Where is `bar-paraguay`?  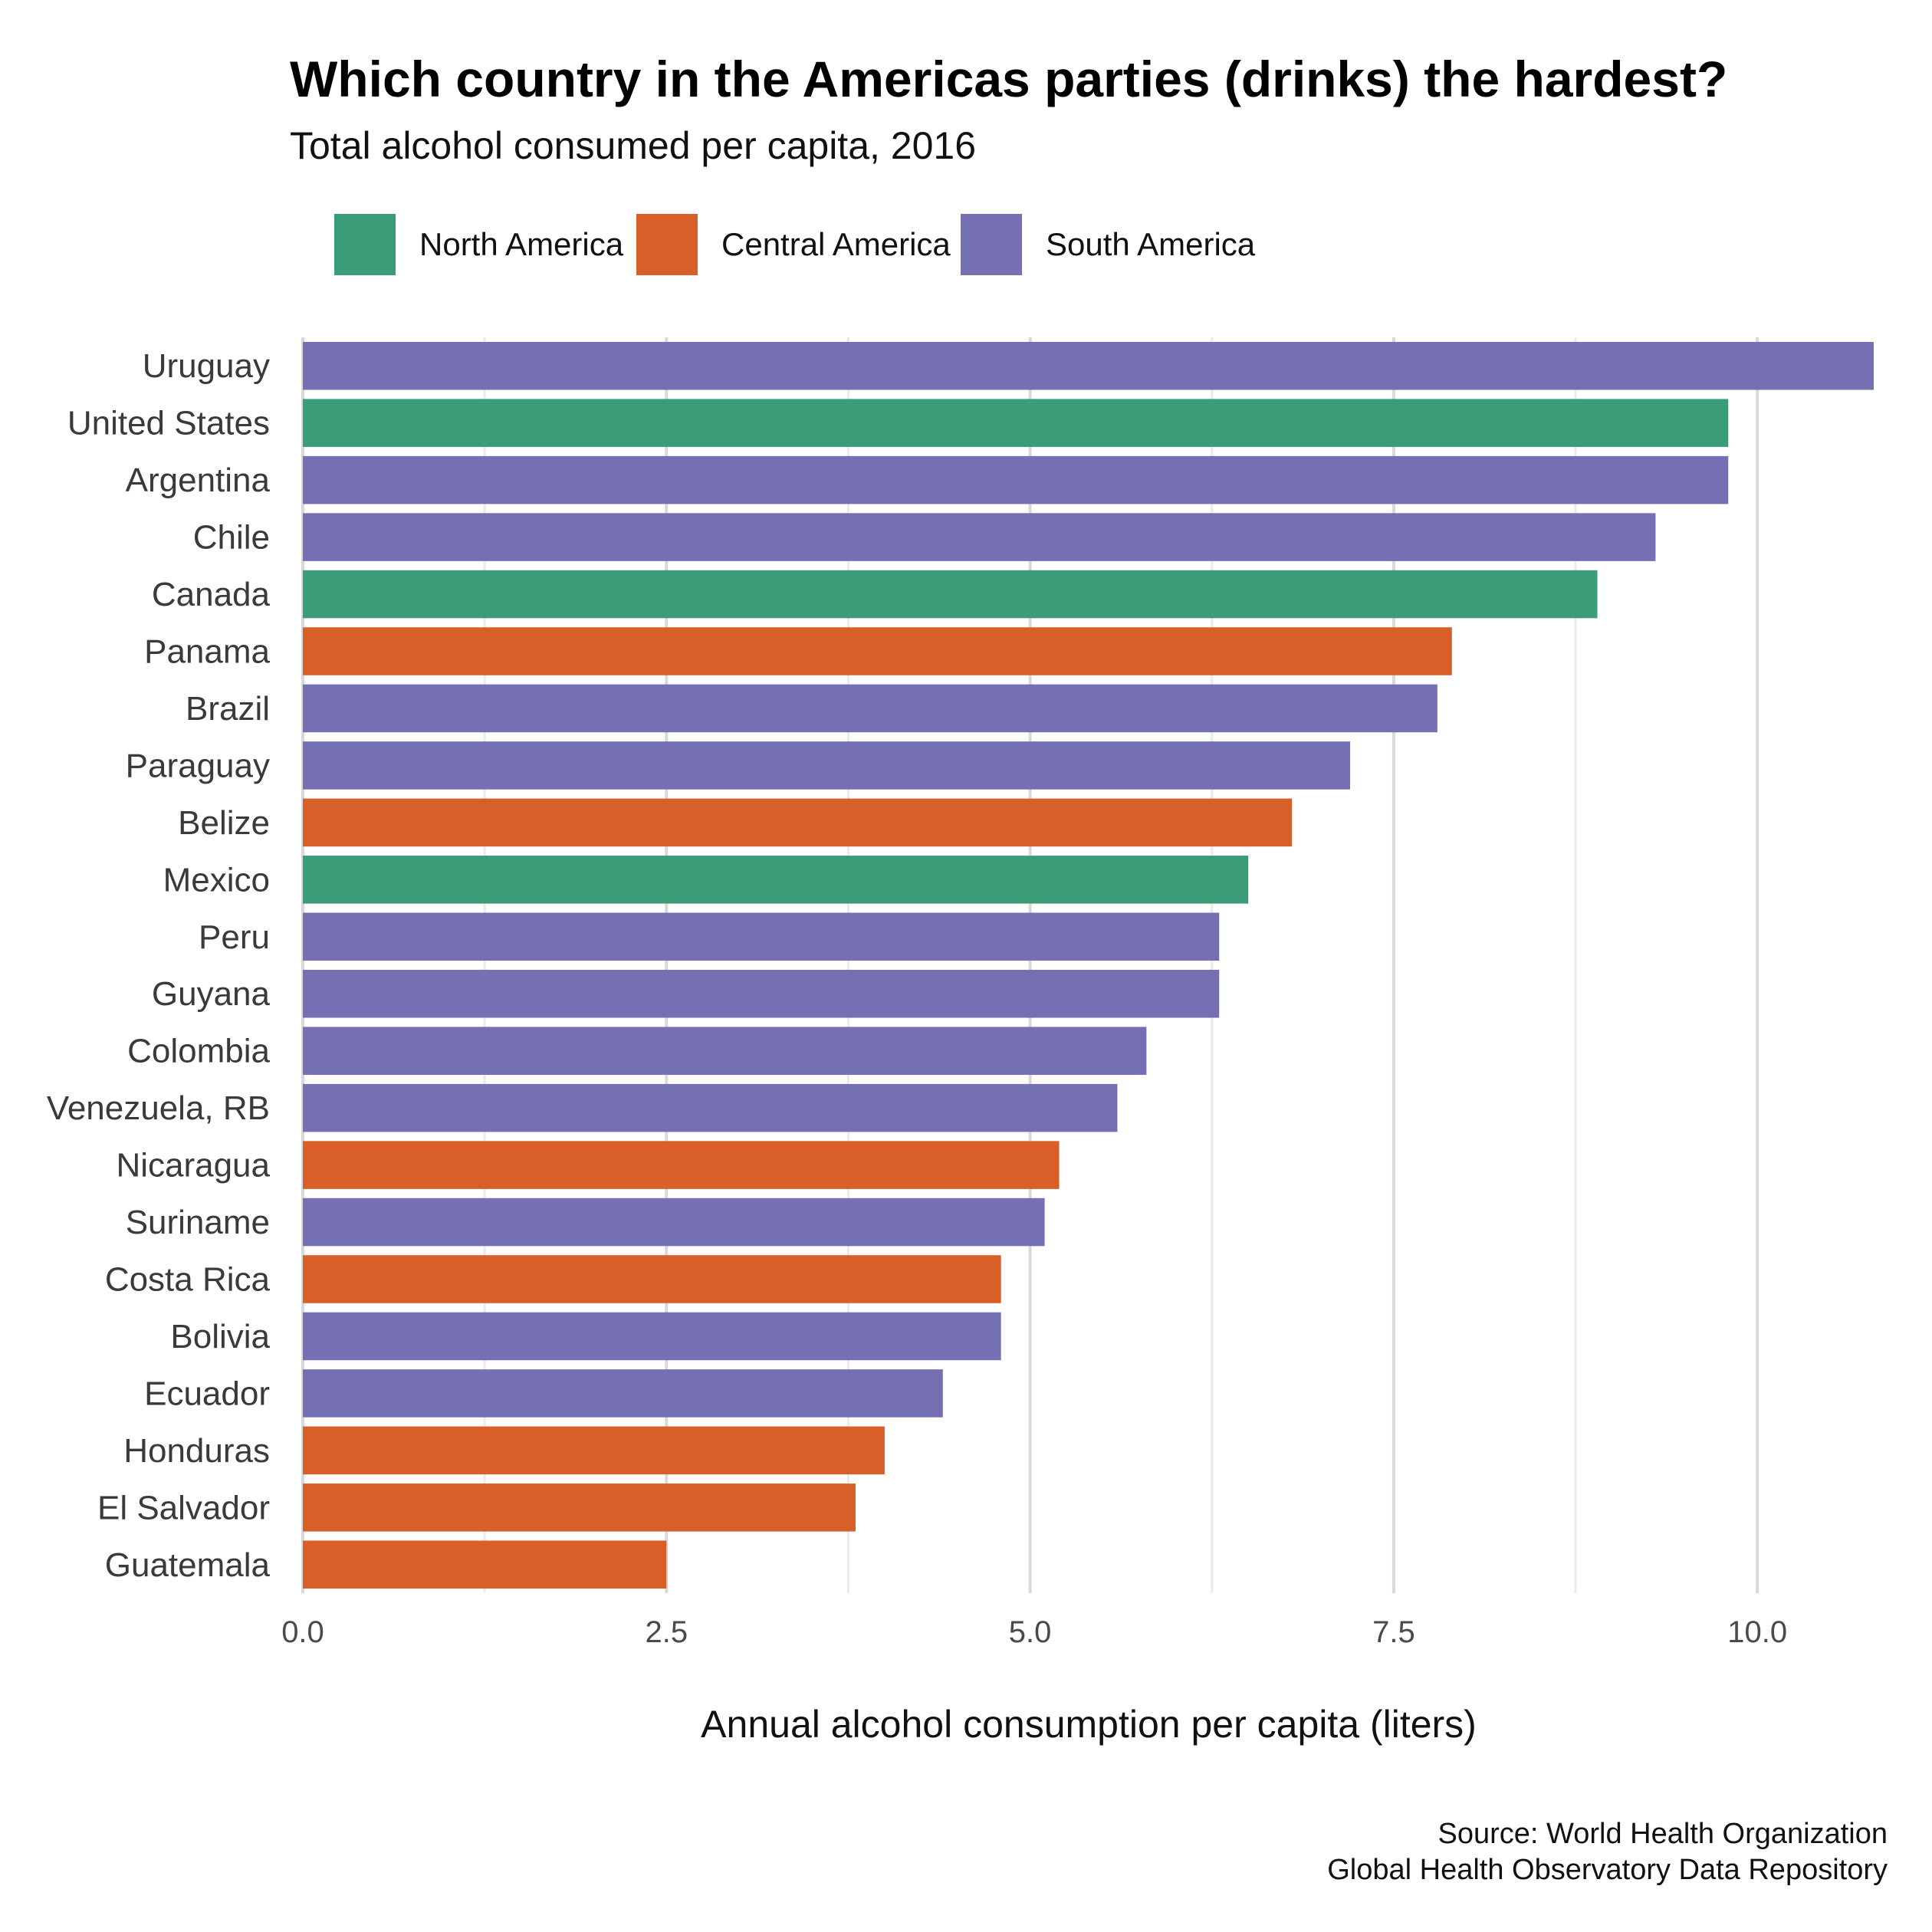
bar-paraguay is located at coordinates (826, 766).